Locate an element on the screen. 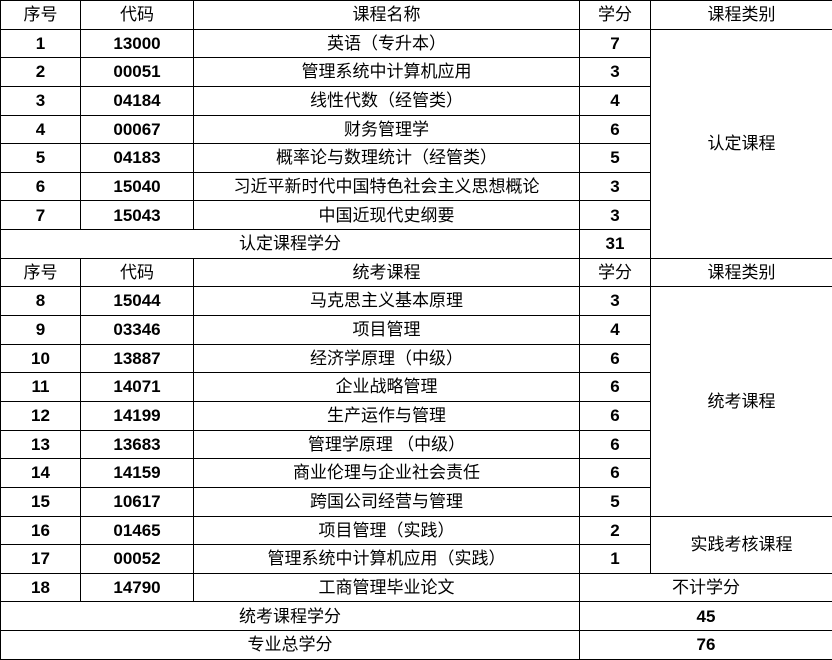  row-code: 01465 is located at coordinates (137, 530).